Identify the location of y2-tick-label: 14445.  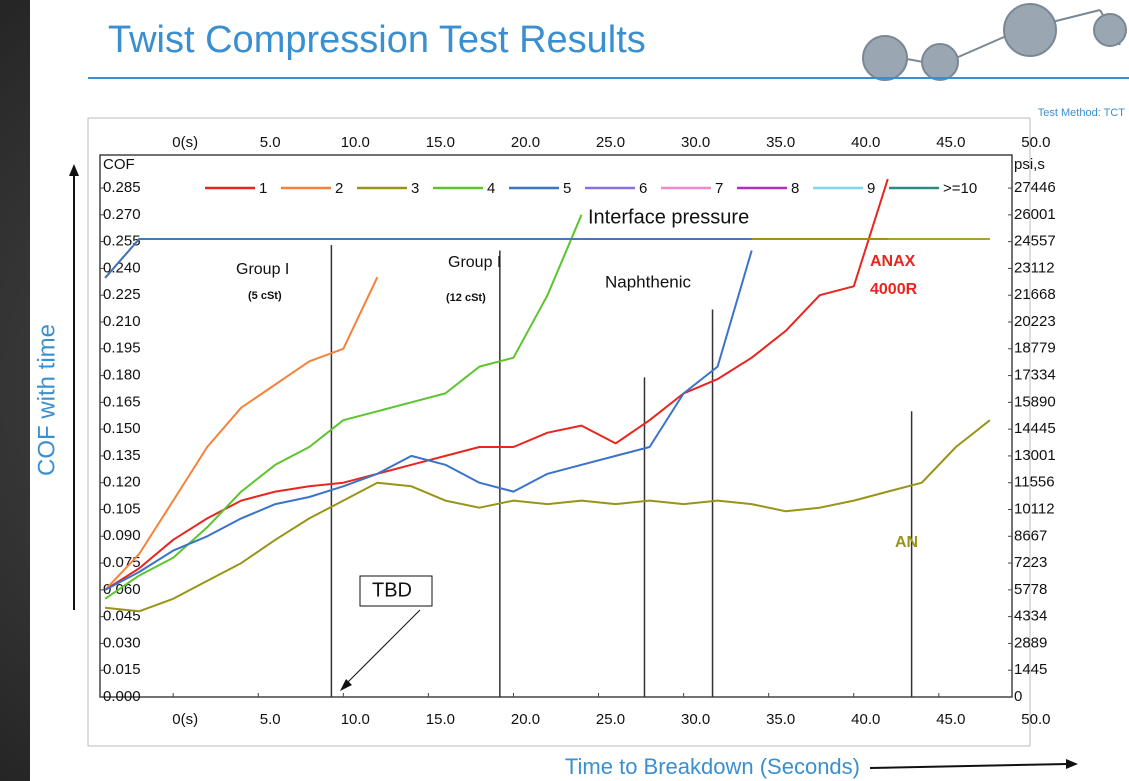
(1035, 428).